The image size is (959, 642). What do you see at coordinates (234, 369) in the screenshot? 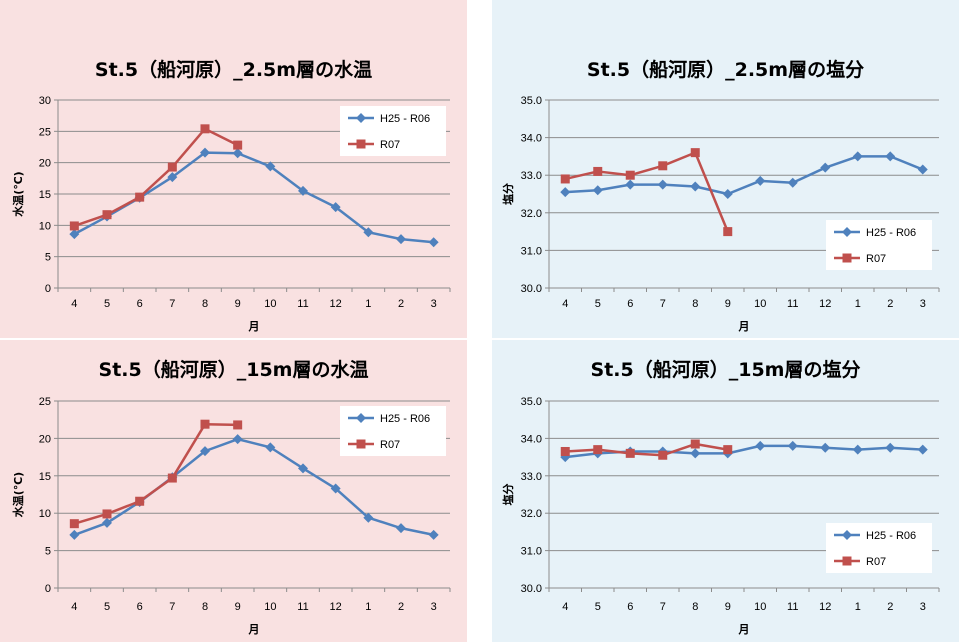
I see `chart-title: St.5（船河原）_15m層の水温` at bounding box center [234, 369].